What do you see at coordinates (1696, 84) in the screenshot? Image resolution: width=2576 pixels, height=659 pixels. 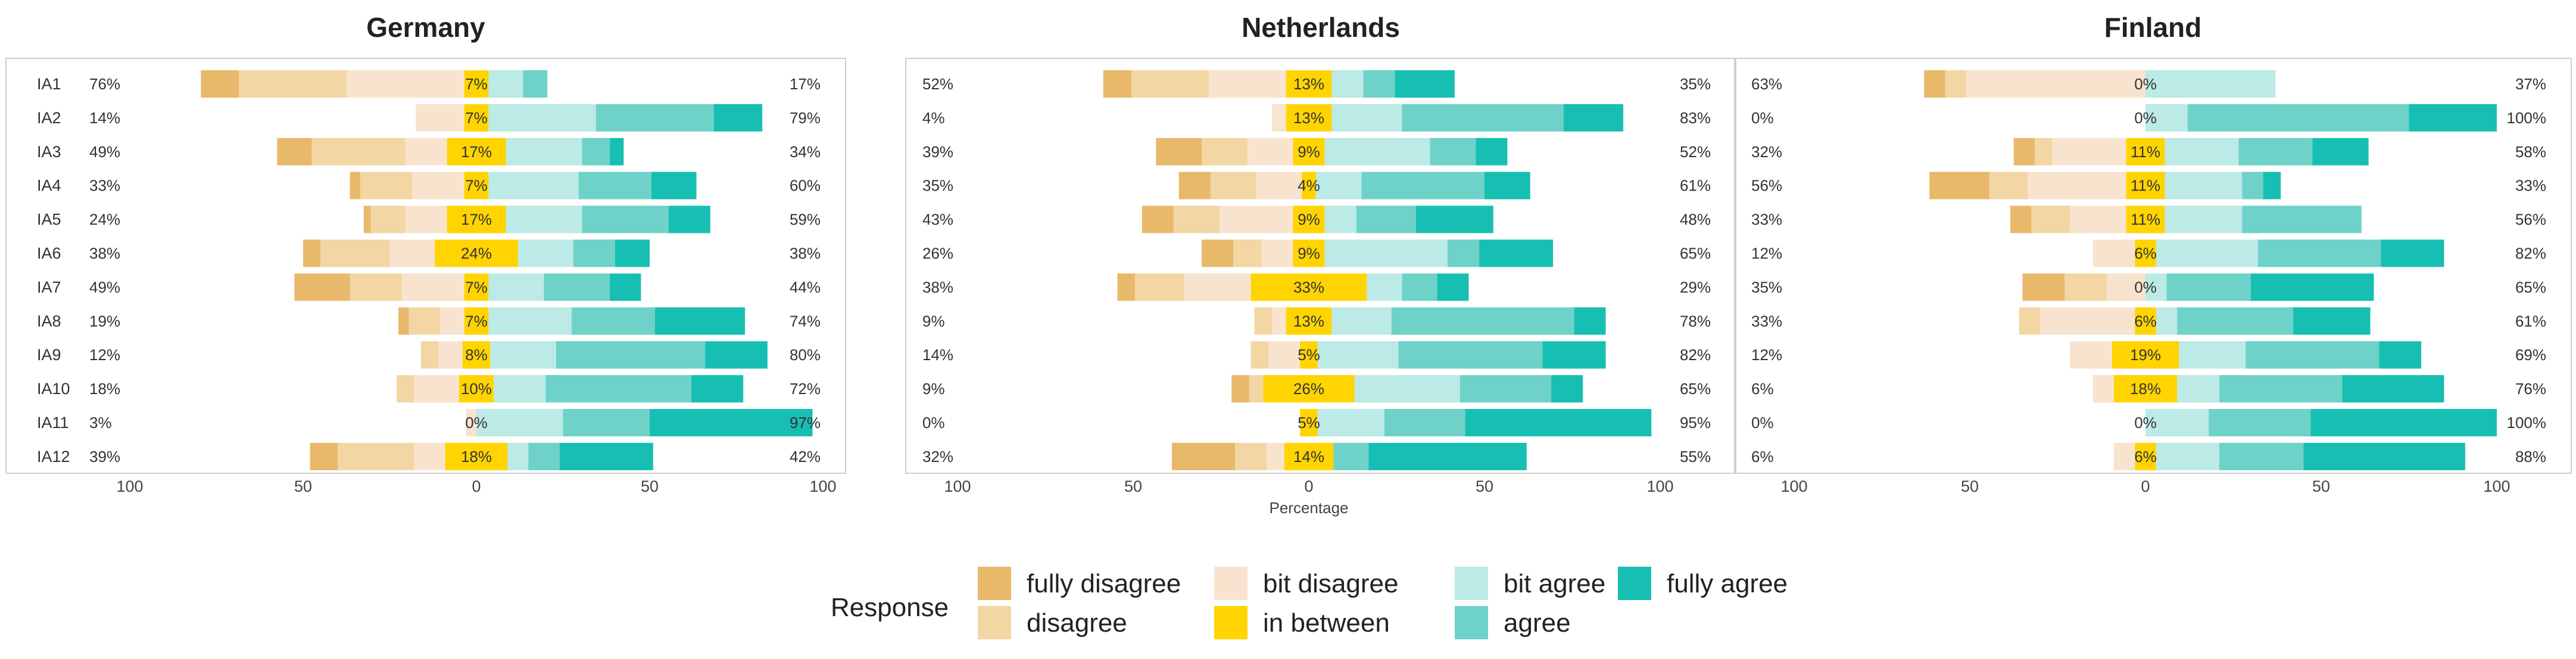 I see `right-percent-label: 35%` at bounding box center [1696, 84].